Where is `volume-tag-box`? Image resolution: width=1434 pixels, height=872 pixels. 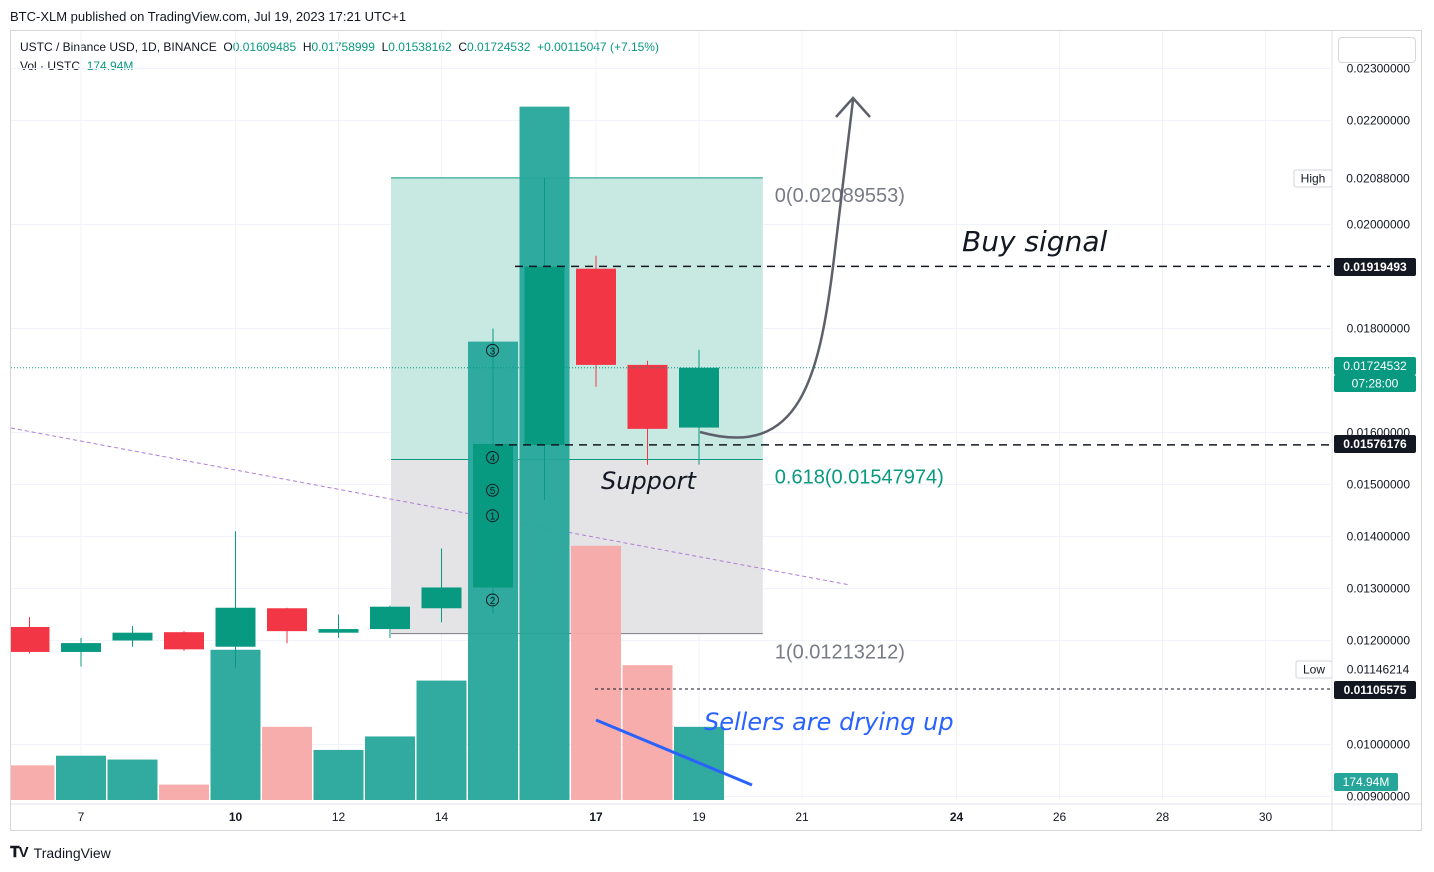
volume-tag-box is located at coordinates (1366, 782).